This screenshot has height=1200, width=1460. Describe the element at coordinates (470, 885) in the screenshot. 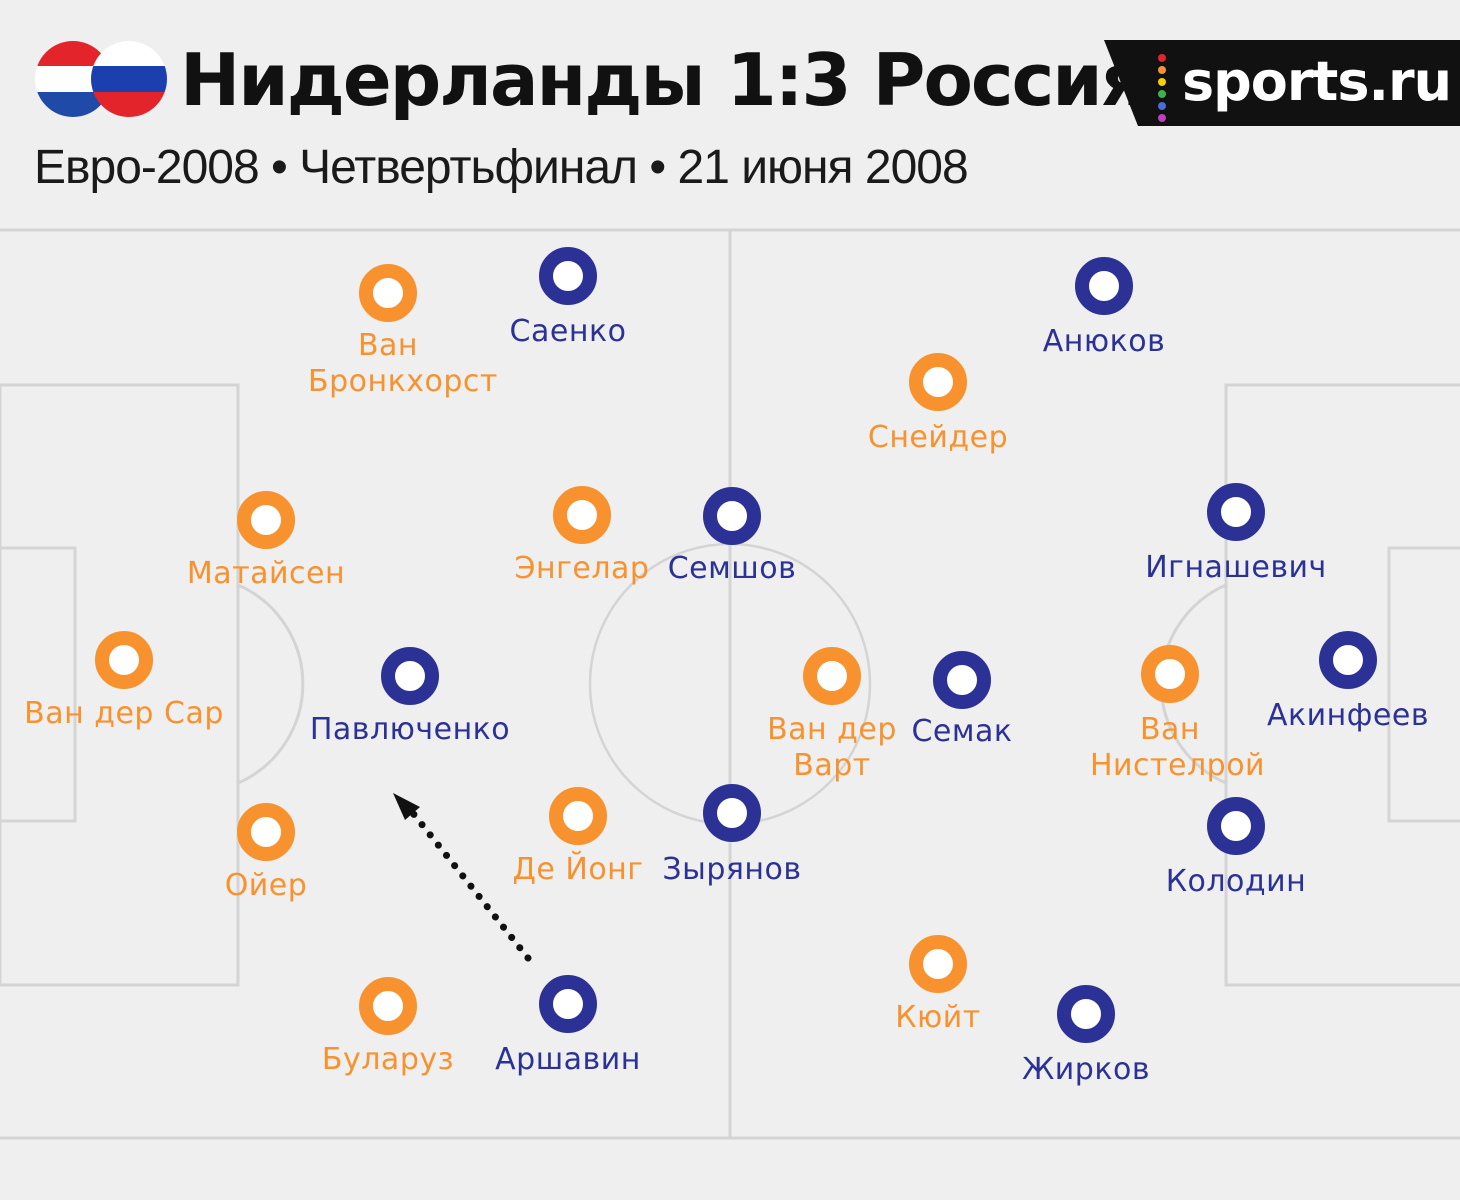

I see `run-arrow-line` at that location.